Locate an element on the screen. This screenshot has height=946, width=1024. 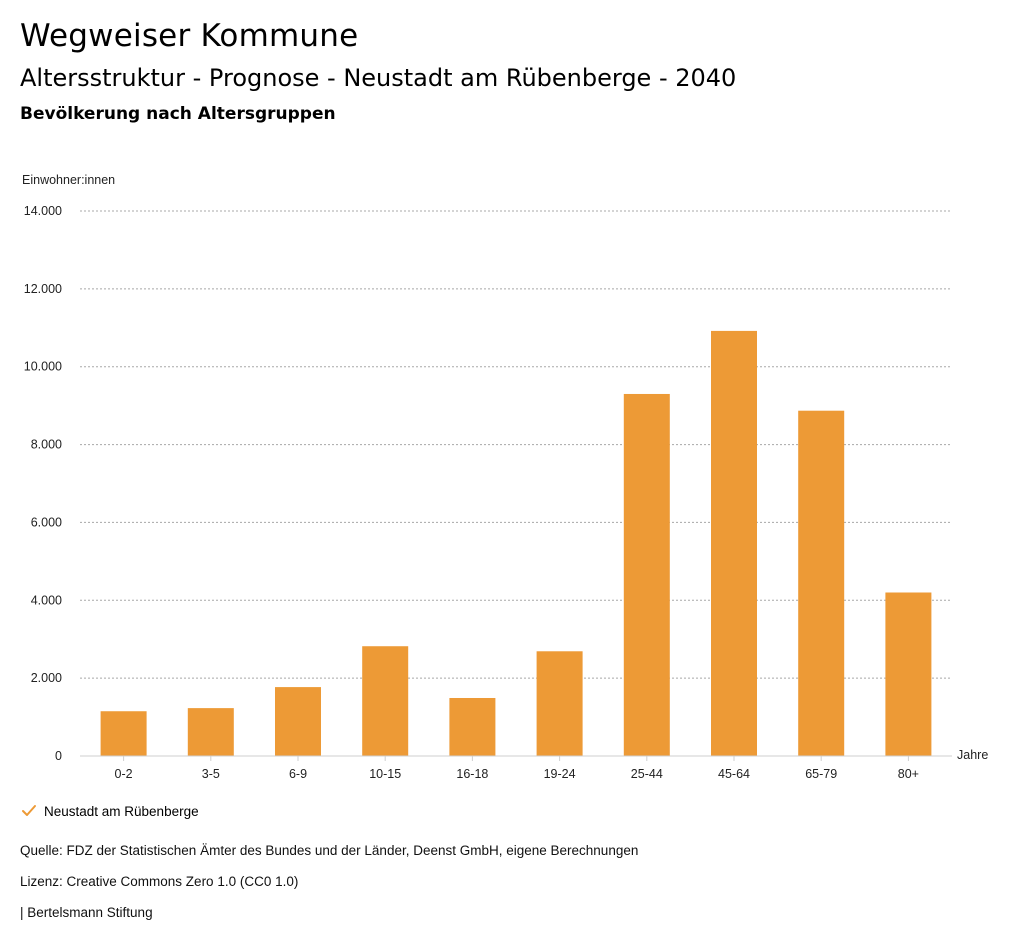
x-tick-label: 80+ is located at coordinates (908, 774).